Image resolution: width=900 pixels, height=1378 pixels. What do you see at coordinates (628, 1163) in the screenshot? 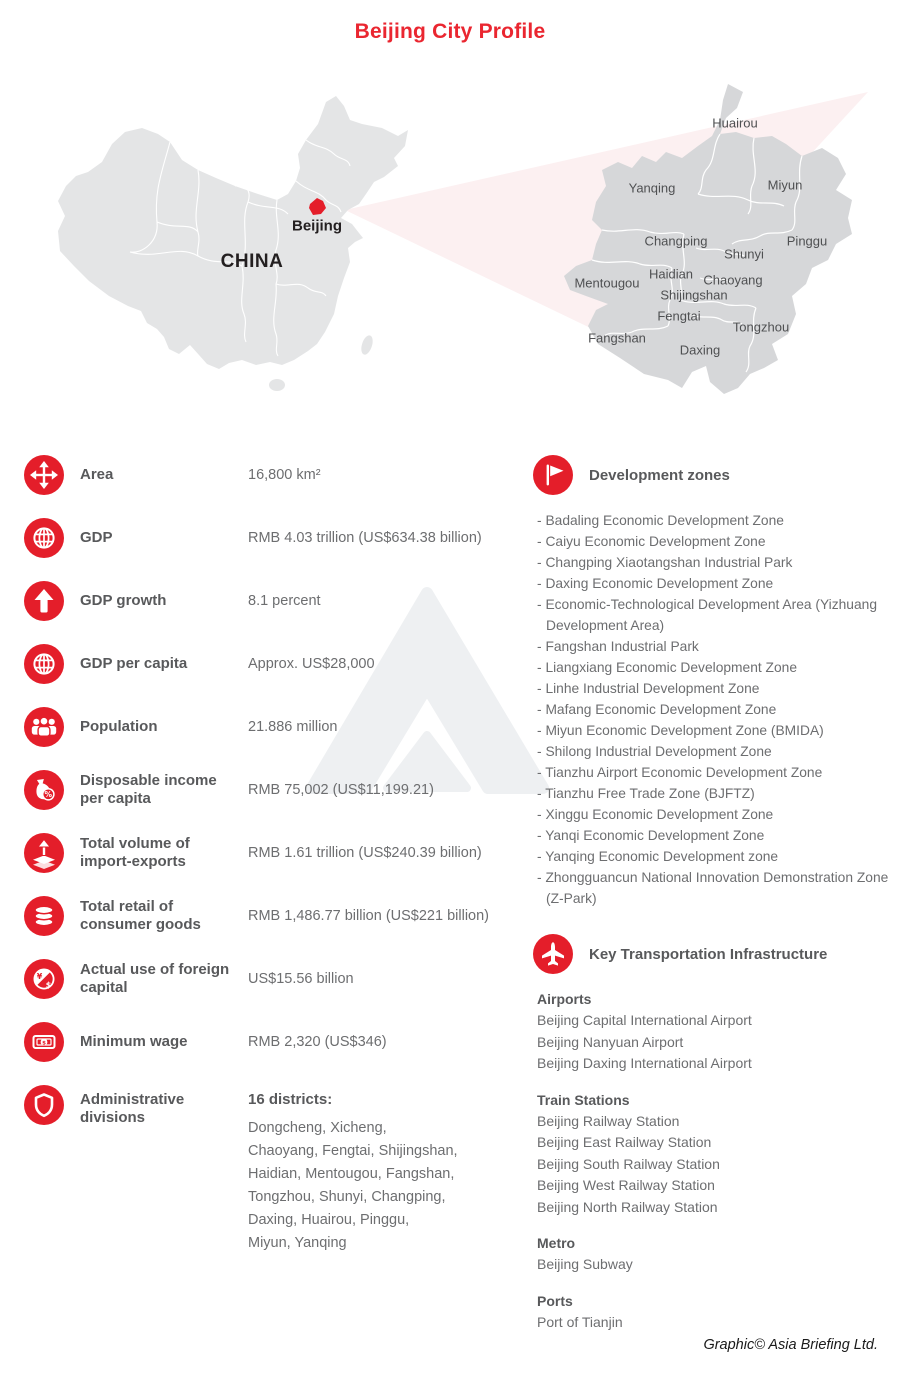
I see `transport-item: Beijing South Railway Station` at bounding box center [628, 1163].